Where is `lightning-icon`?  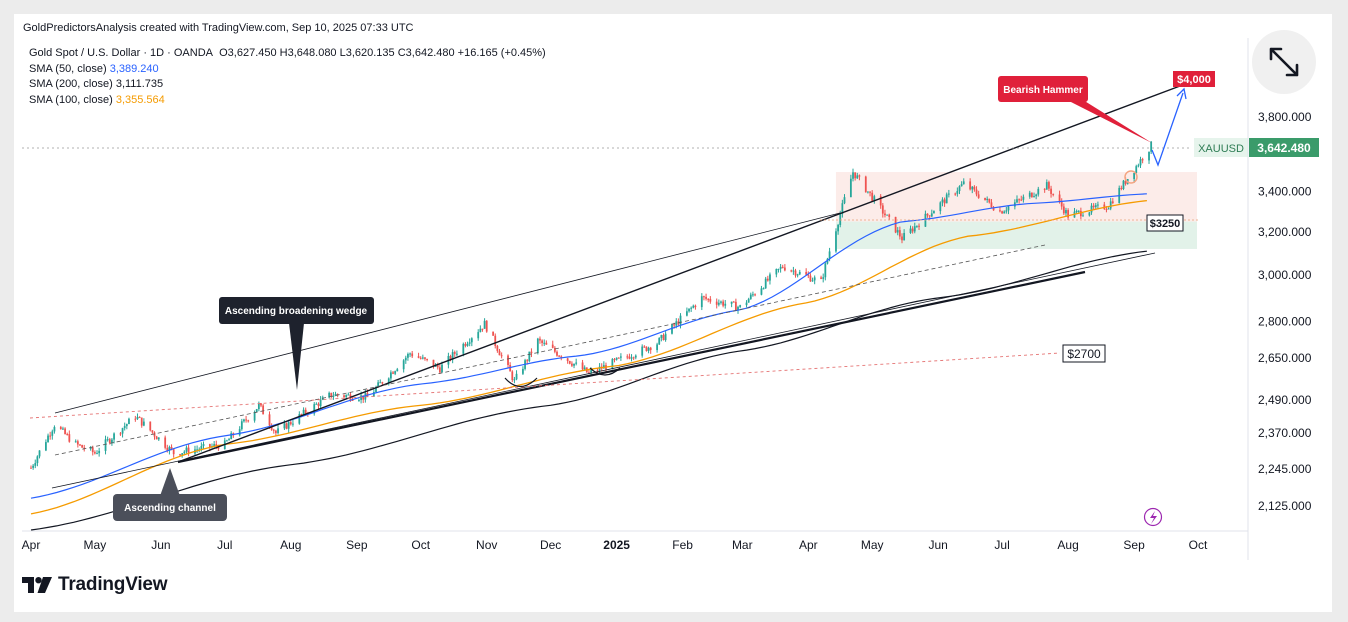
lightning-icon is located at coordinates (1153, 517).